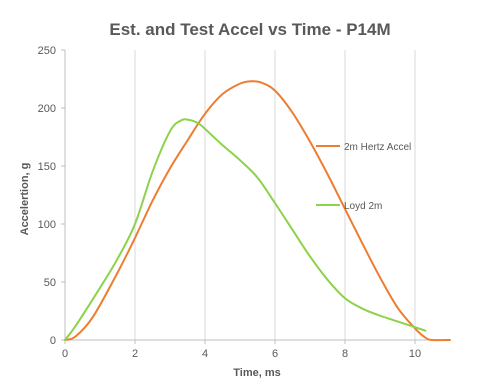 This screenshot has width=478, height=383. I want to click on x-axis-title: Time, ms, so click(257, 373).